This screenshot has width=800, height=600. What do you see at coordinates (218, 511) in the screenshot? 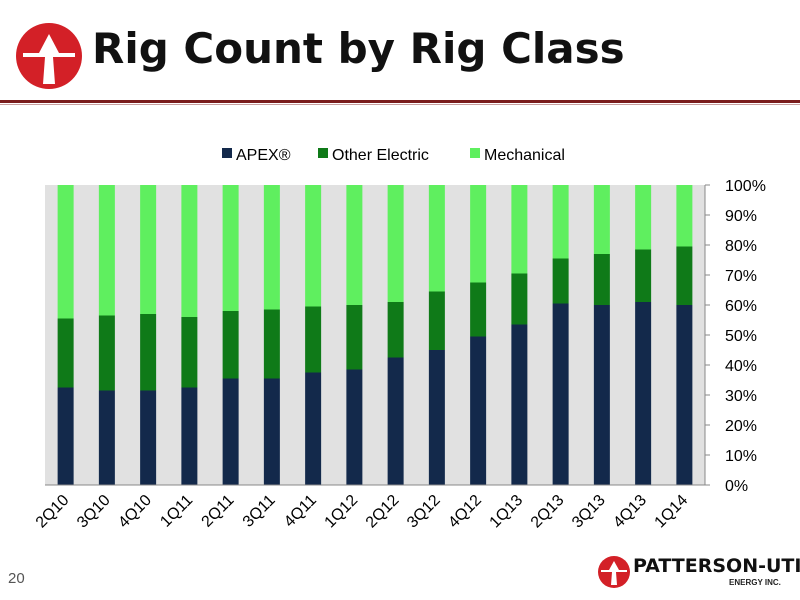
I see `x-tick-label: 2Q11` at bounding box center [218, 511].